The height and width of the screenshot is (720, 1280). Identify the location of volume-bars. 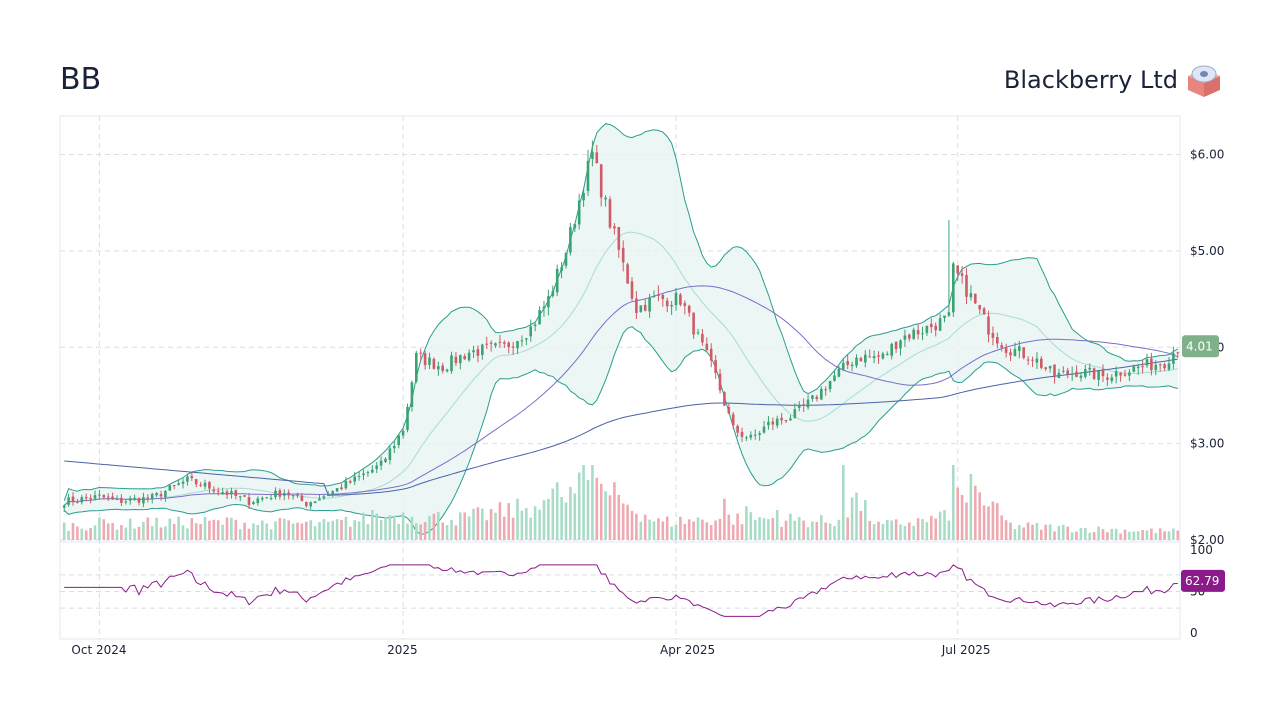
(621, 503).